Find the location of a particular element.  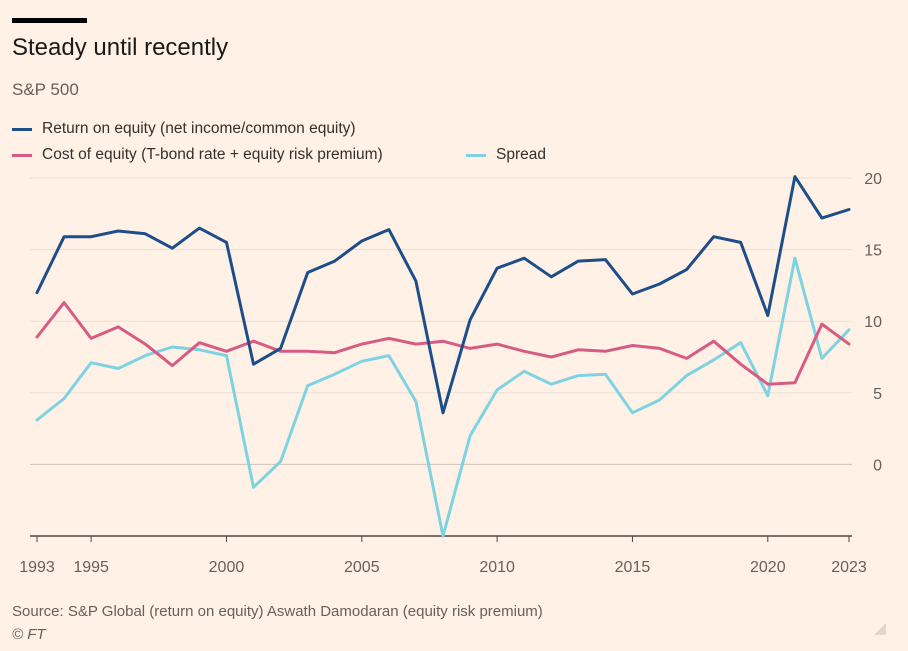

series-line-cost-of-equity is located at coordinates (443, 343).